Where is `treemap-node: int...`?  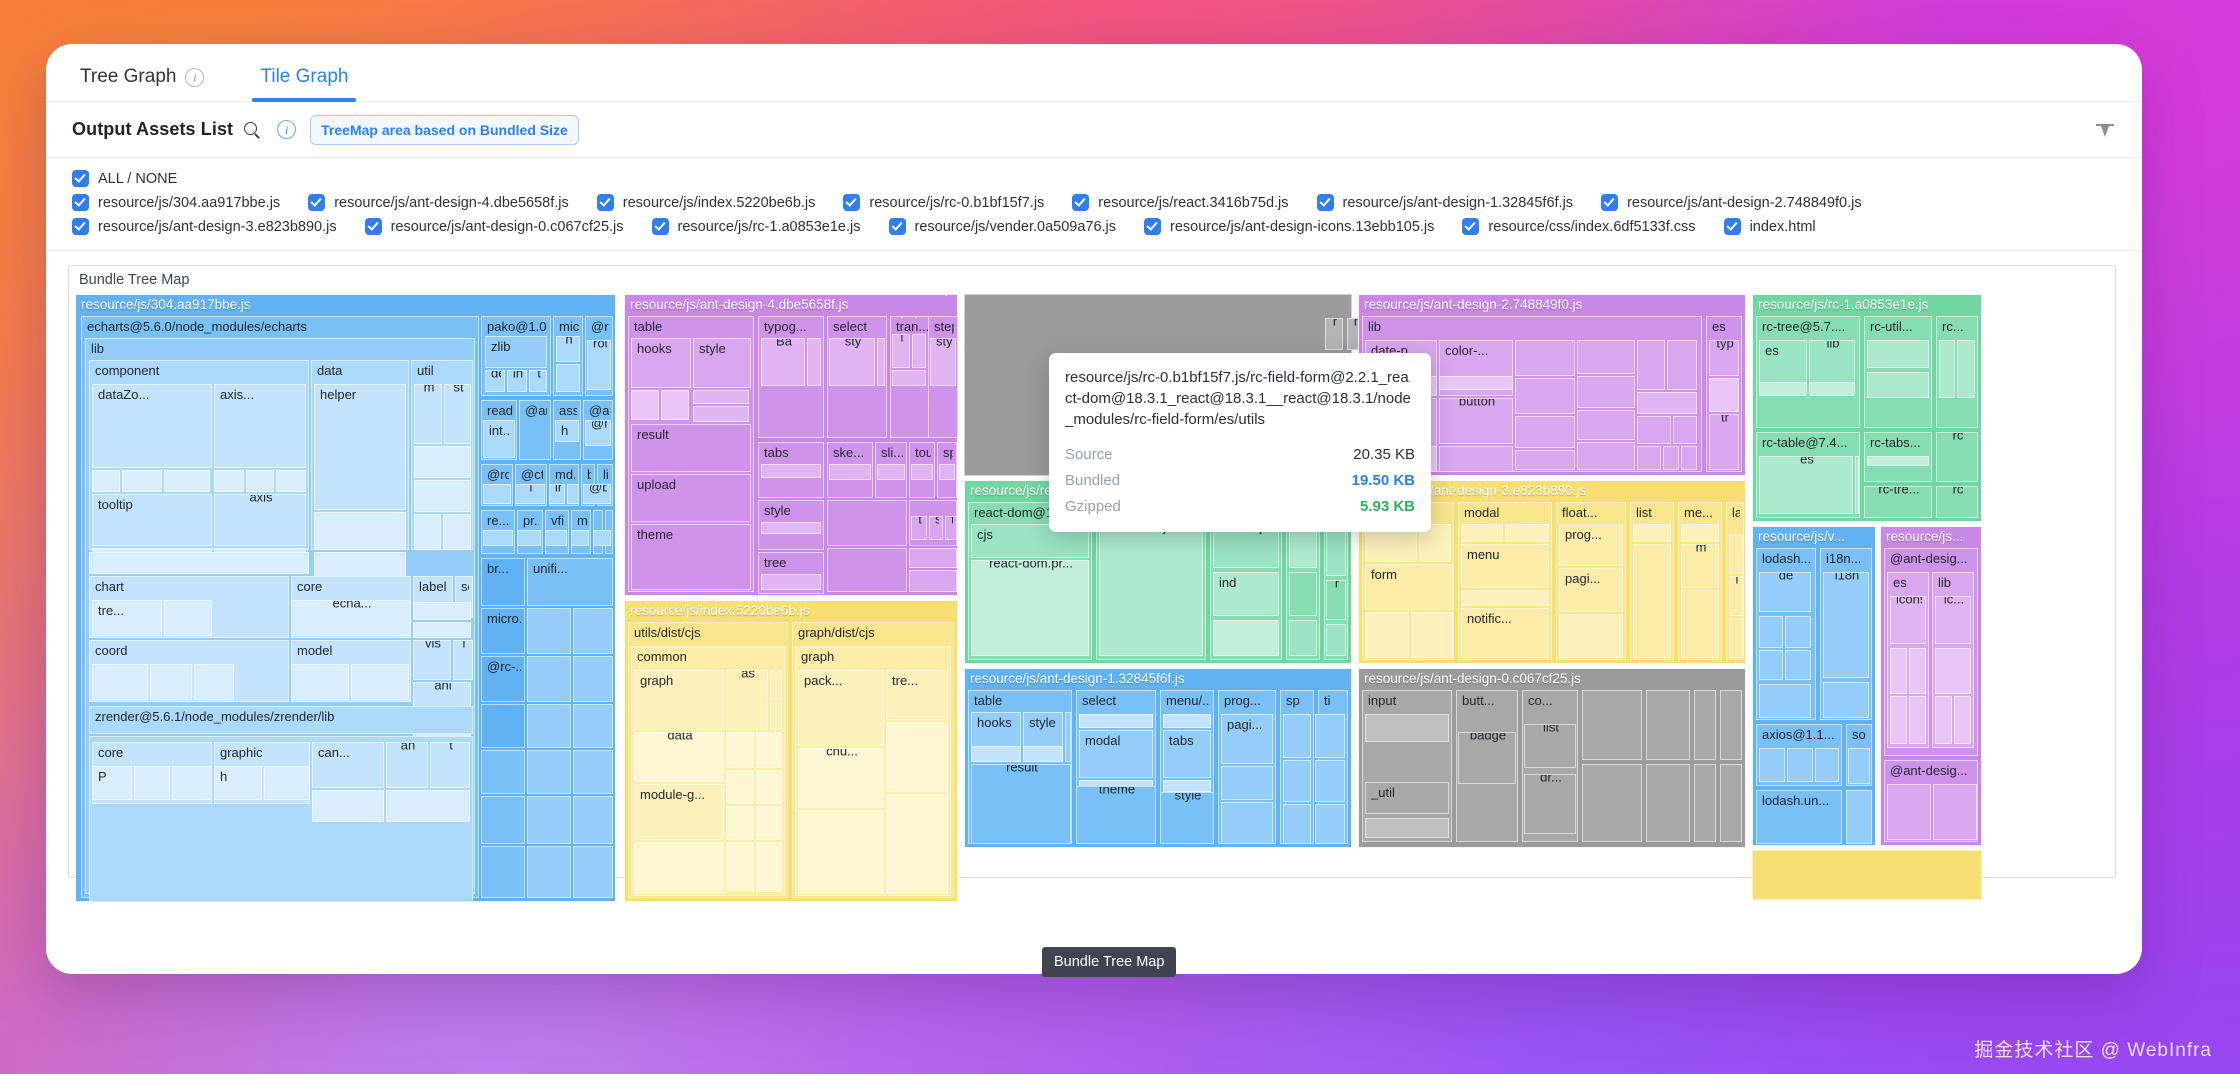 treemap-node: int... is located at coordinates (499, 439).